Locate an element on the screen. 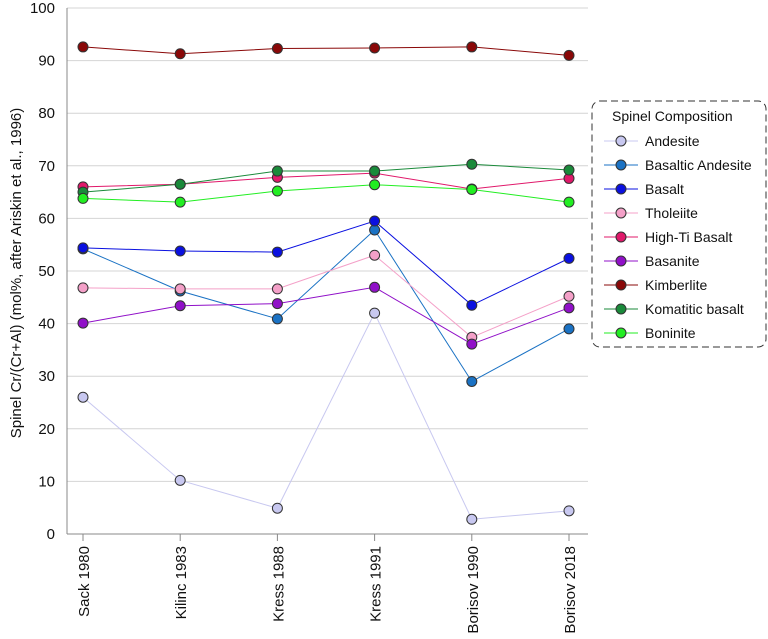 The height and width of the screenshot is (639, 768). y-tick-label: 90 is located at coordinates (46, 61).